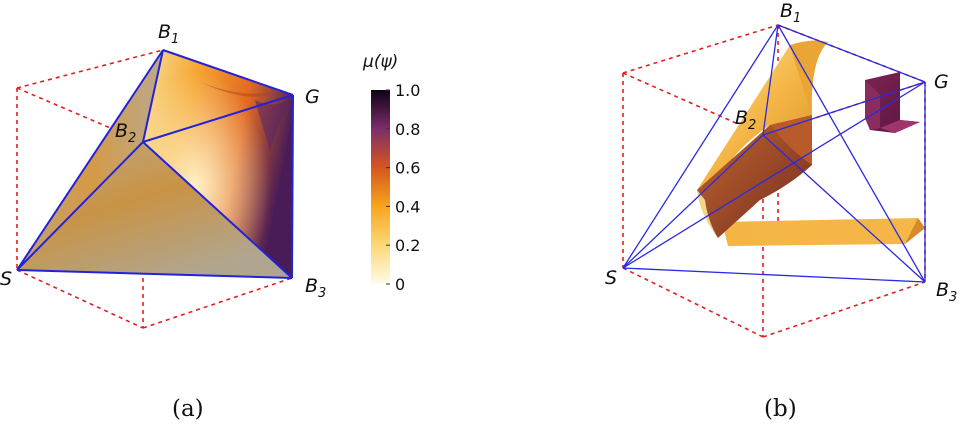 This screenshot has width=968, height=430. What do you see at coordinates (407, 206) in the screenshot?
I see `colorbar-tick-label: 0.4` at bounding box center [407, 206].